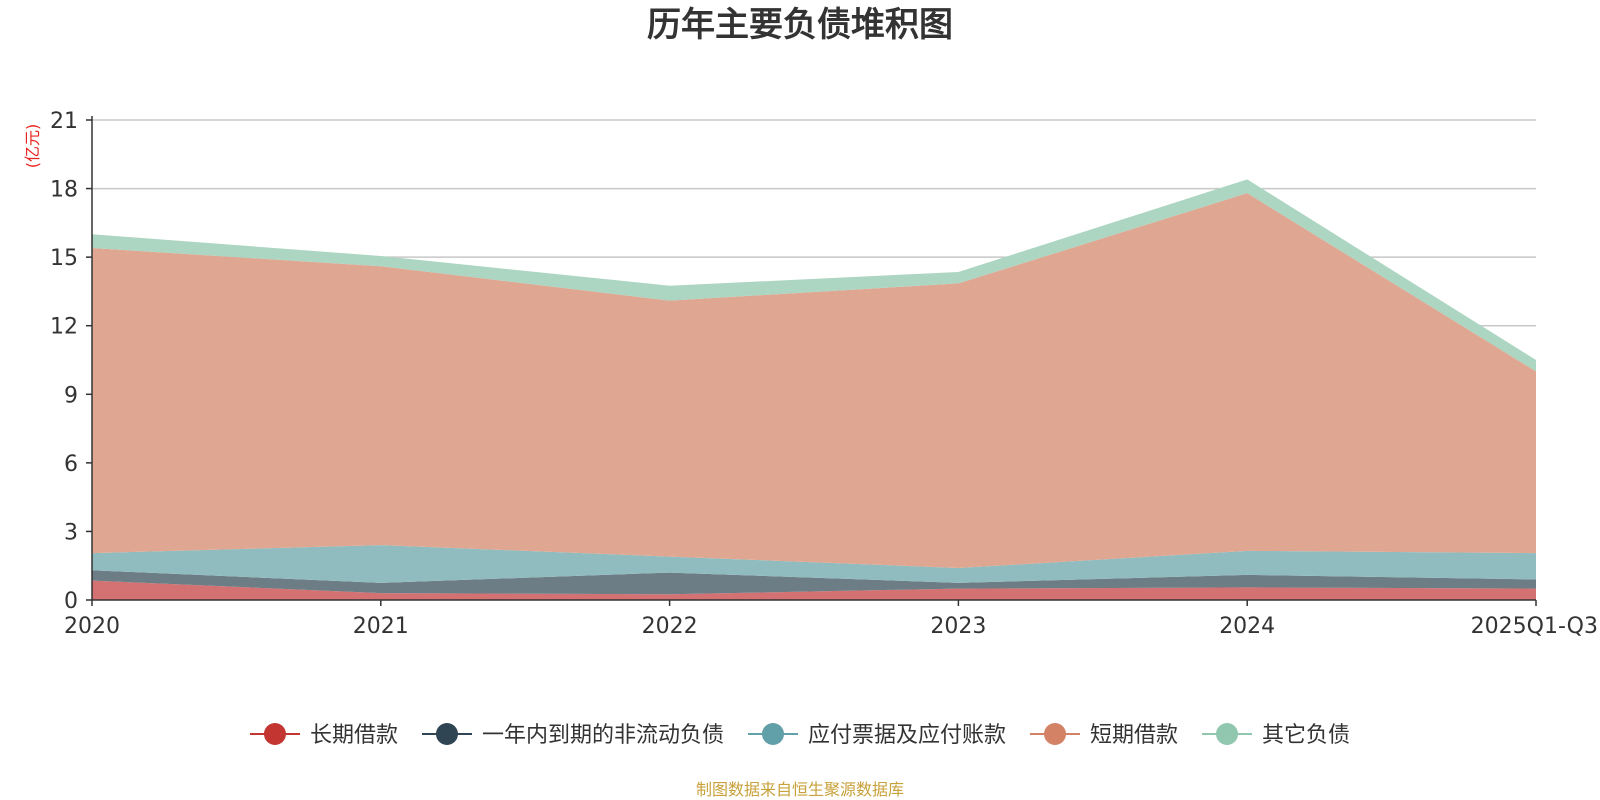 This screenshot has height=800, width=1600. Describe the element at coordinates (64, 190) in the screenshot. I see `y-tick-label: 18` at that location.